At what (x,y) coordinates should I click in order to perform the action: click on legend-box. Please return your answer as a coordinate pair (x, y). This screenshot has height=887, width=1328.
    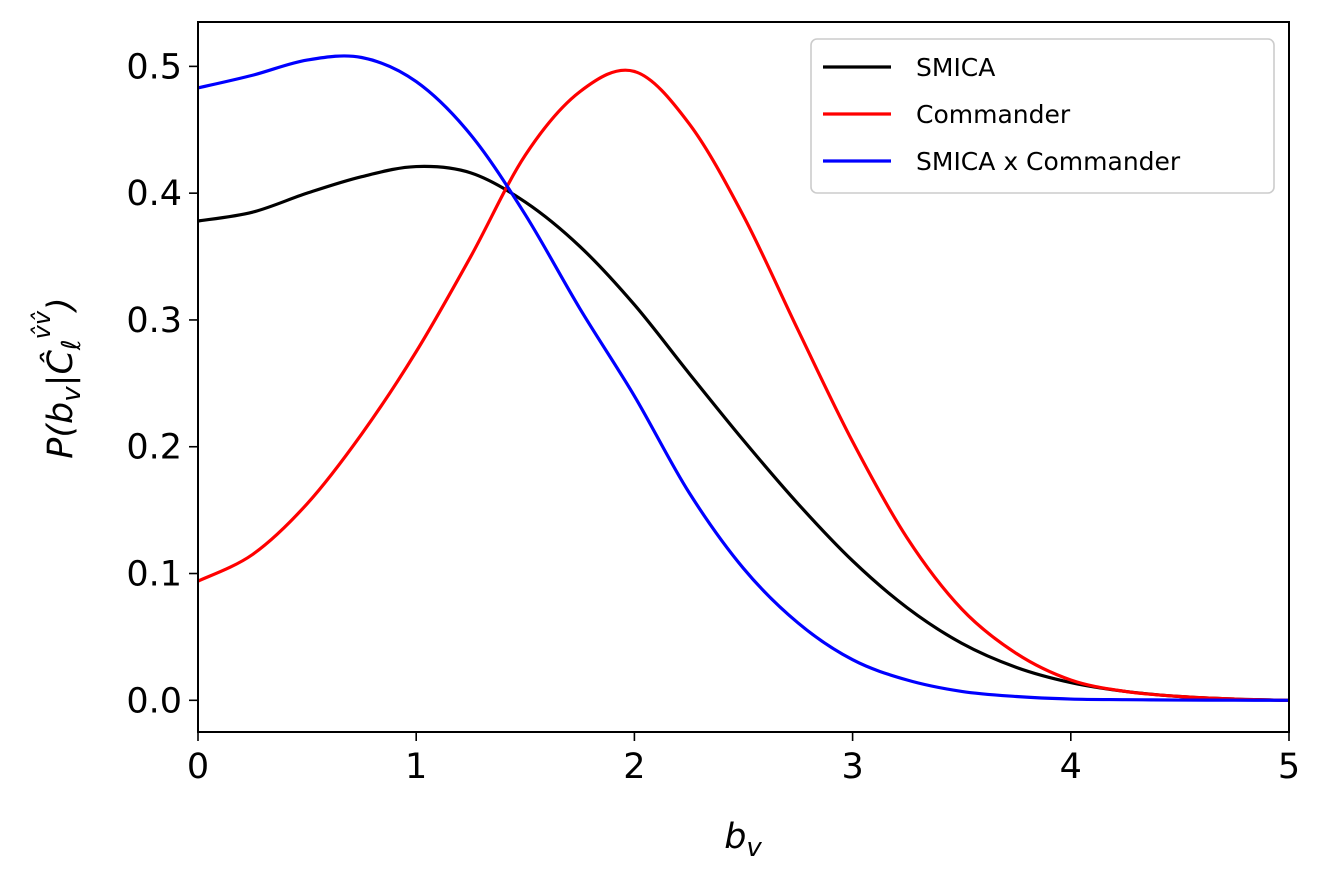
    Looking at the image, I should click on (1042, 116).